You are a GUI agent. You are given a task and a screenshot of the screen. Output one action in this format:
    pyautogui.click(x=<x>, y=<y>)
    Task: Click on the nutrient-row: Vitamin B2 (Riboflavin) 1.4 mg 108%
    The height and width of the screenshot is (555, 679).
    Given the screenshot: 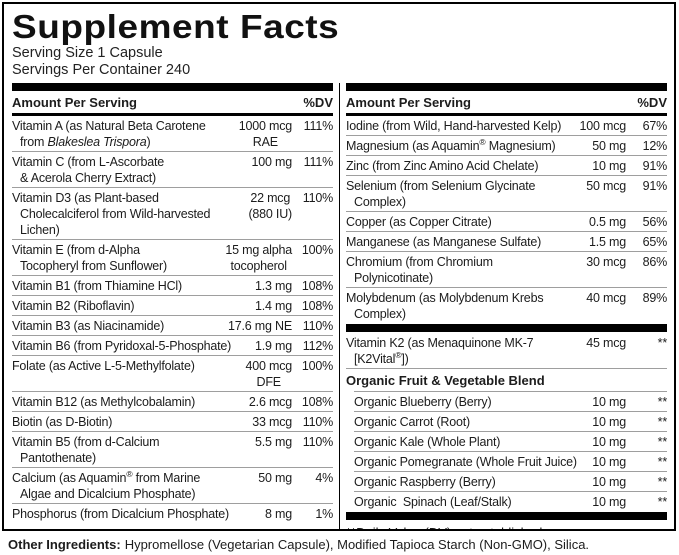 What is the action you would take?
    pyautogui.click(x=172, y=305)
    